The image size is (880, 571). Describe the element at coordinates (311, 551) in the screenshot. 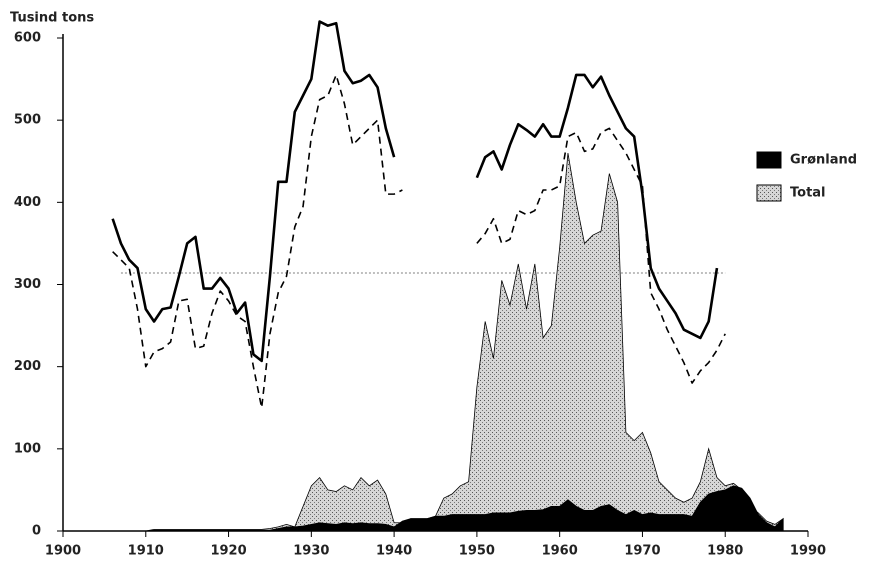

I see `x-tick-label: 1930` at that location.